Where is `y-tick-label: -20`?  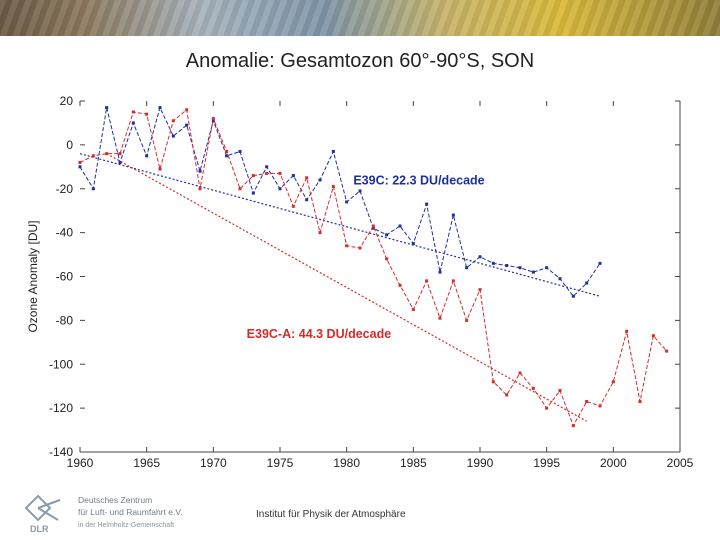
y-tick-label: -20 is located at coordinates (65, 189).